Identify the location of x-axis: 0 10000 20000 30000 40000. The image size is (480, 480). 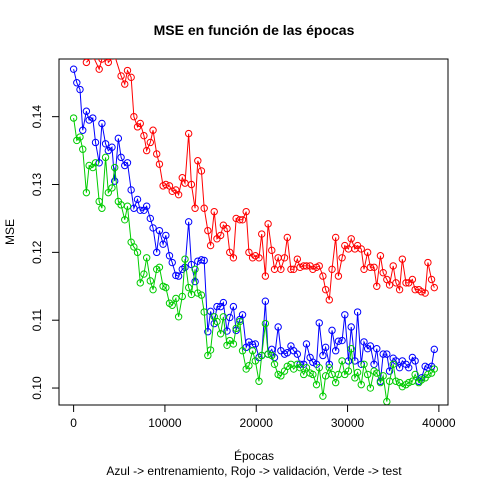
(263, 417).